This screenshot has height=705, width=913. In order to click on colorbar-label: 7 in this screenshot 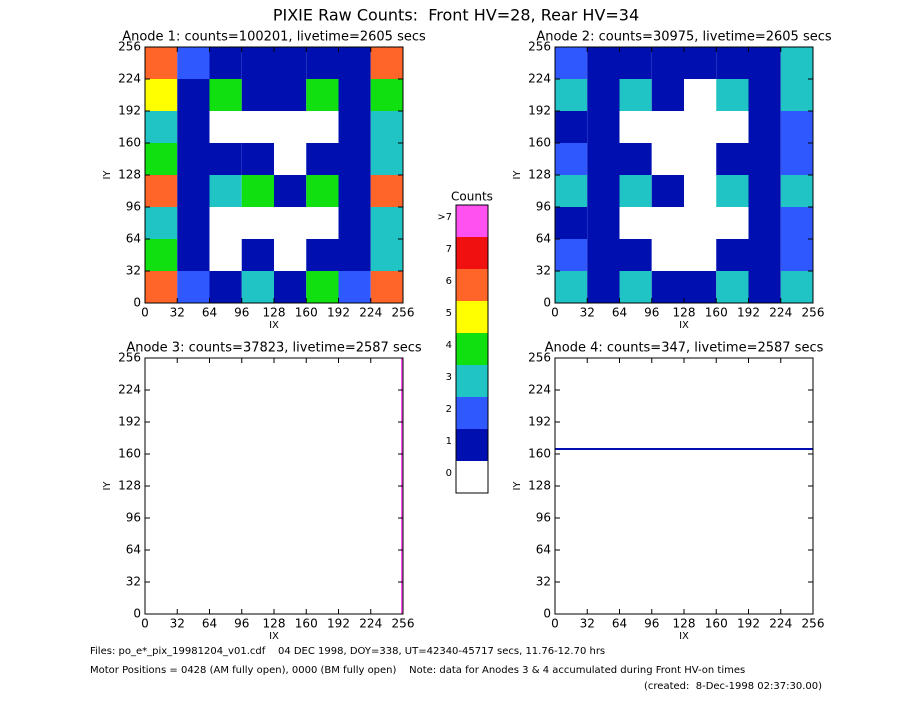, I will do `click(449, 249)`.